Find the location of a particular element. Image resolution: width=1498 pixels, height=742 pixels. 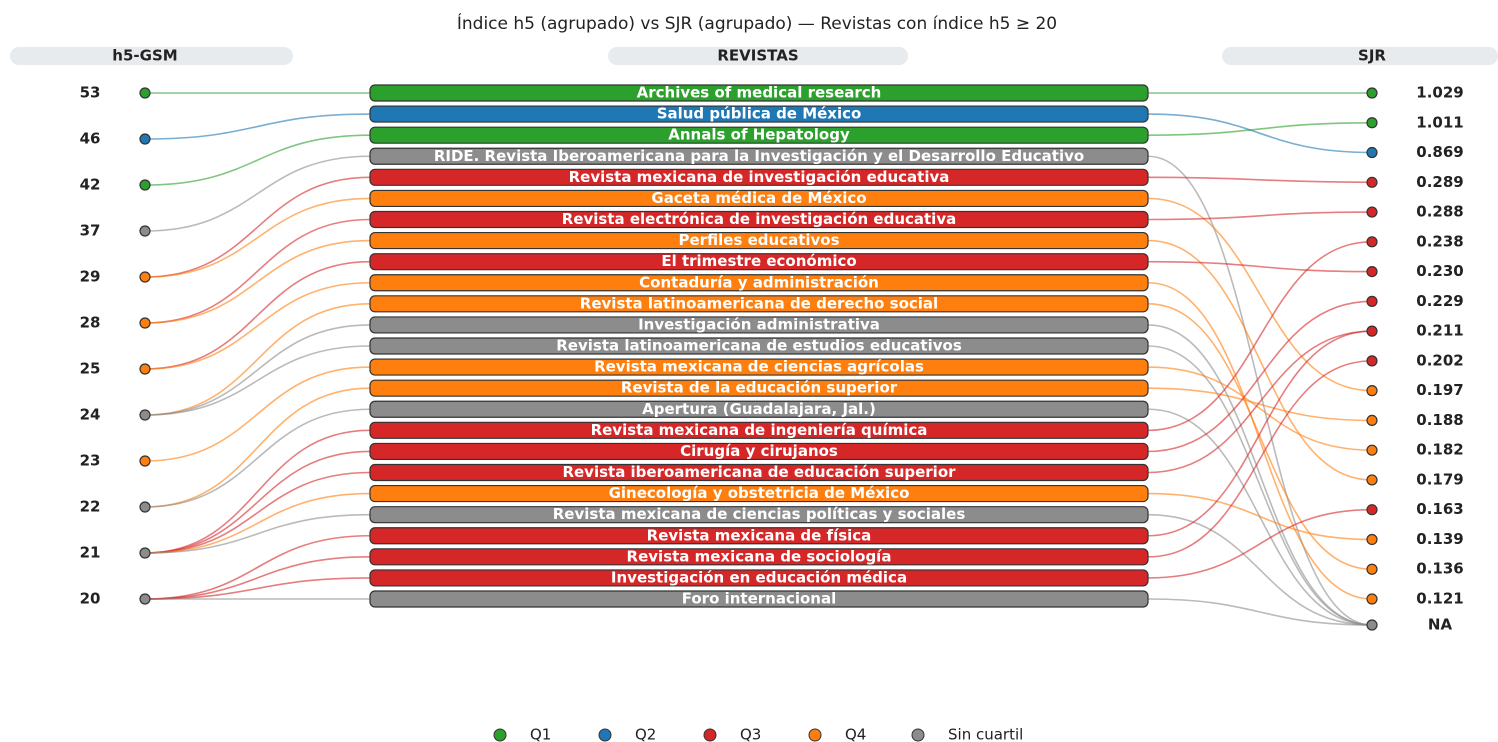

h5-label: 37 is located at coordinates (90, 231).